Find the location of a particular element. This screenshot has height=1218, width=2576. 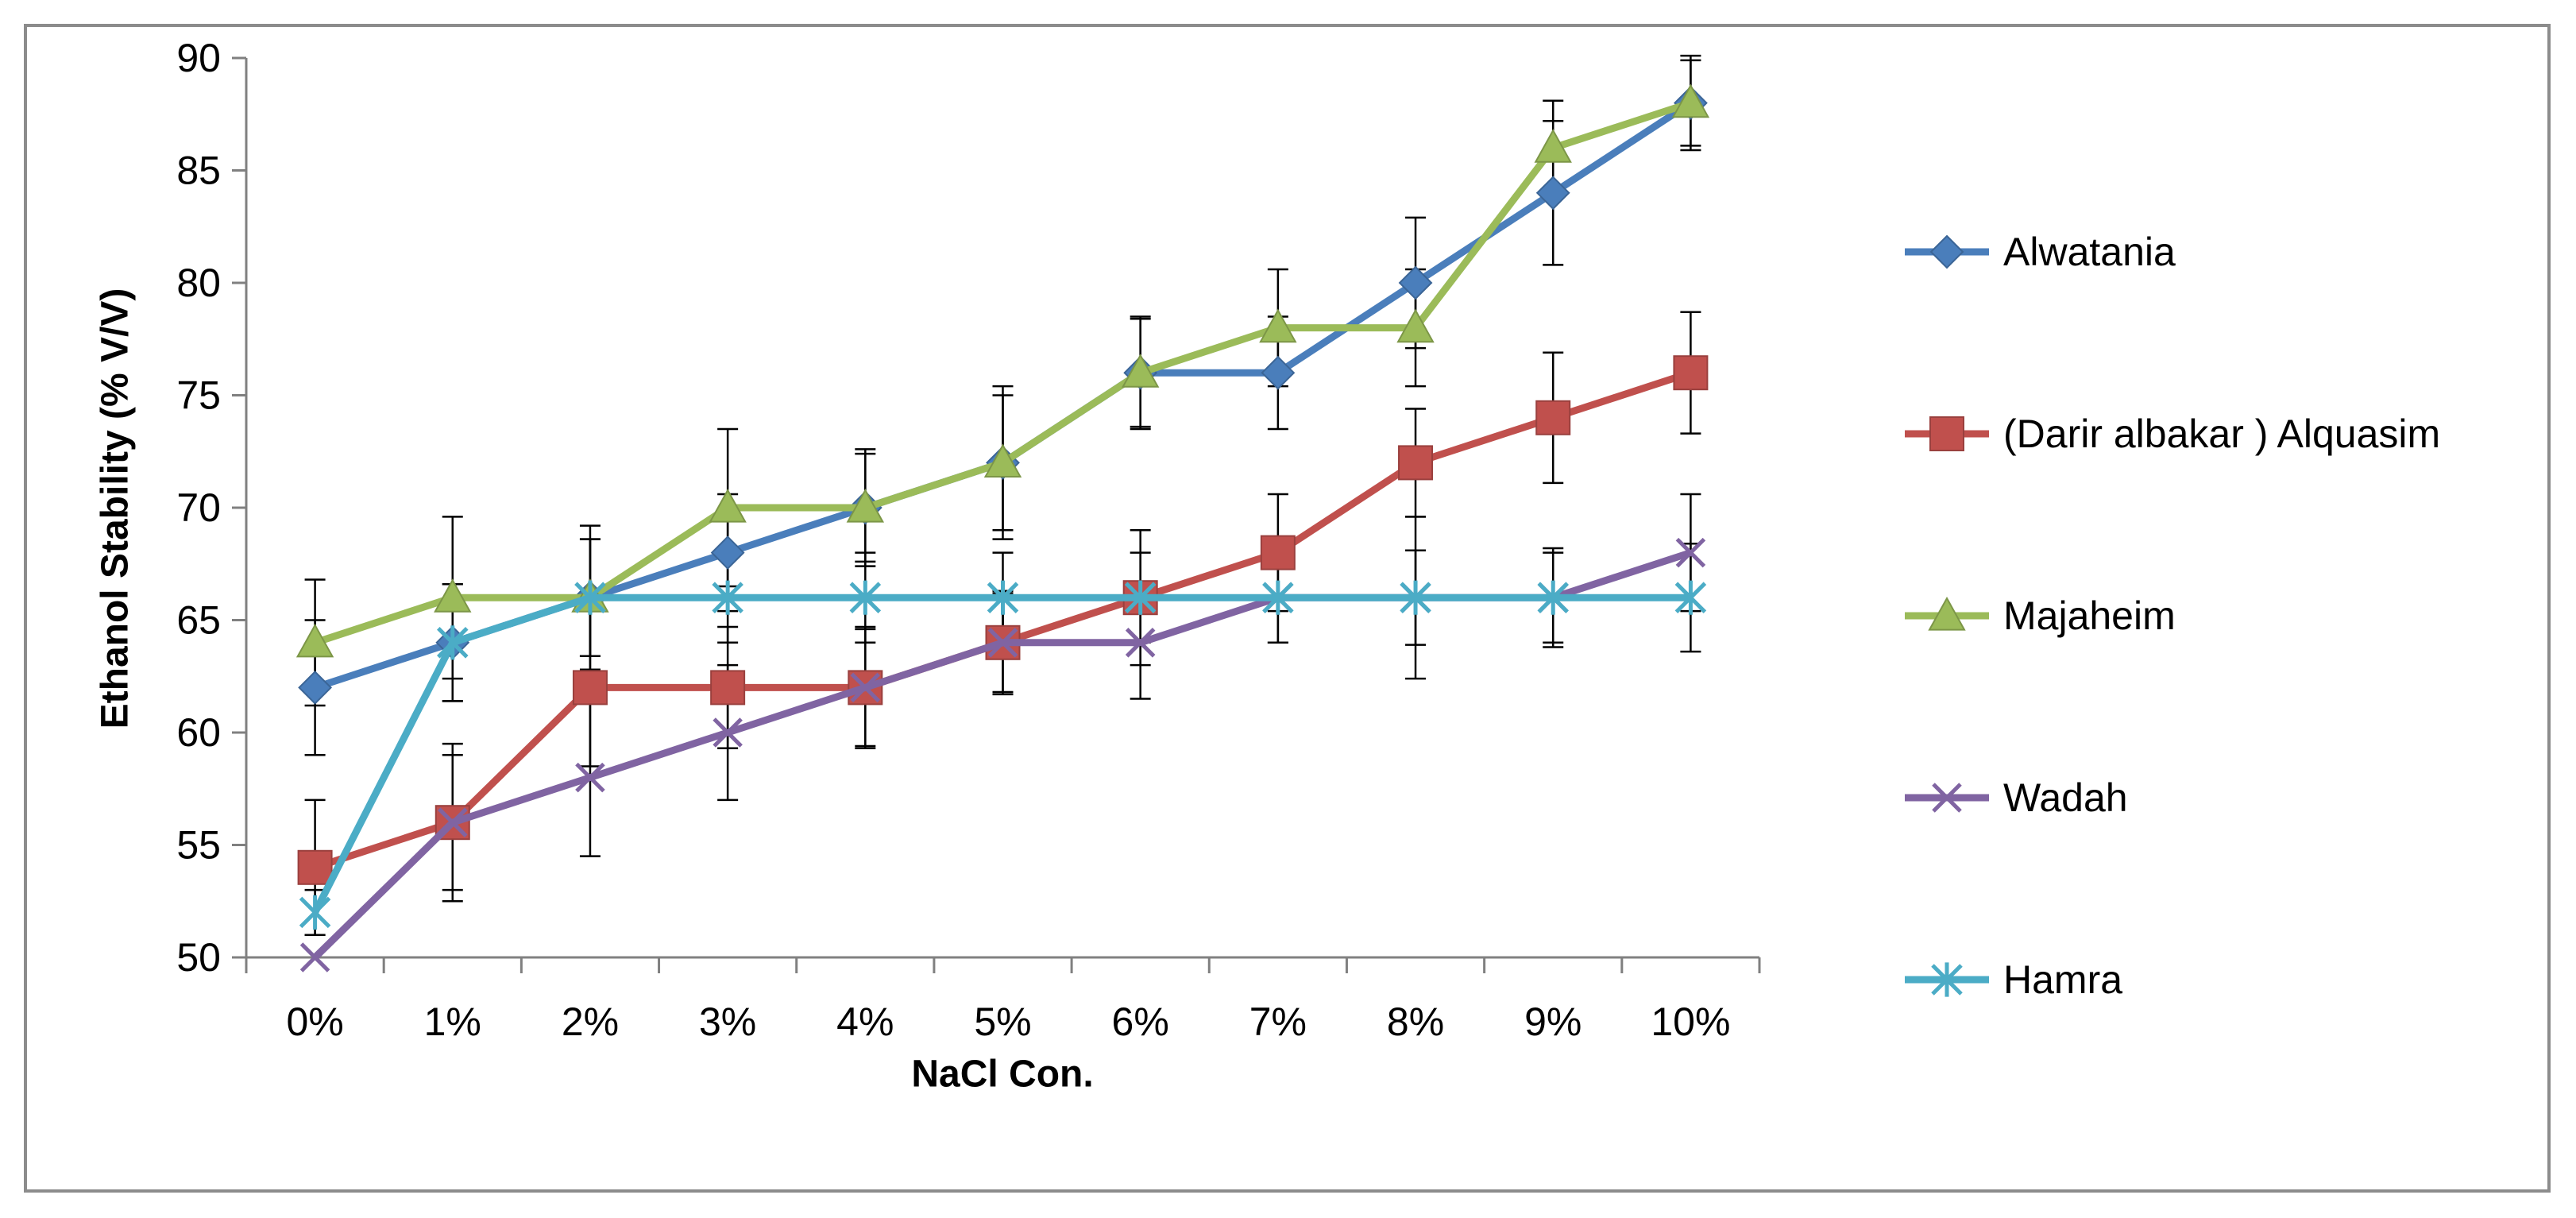

legend-item: Alwatania is located at coordinates (2040, 252).